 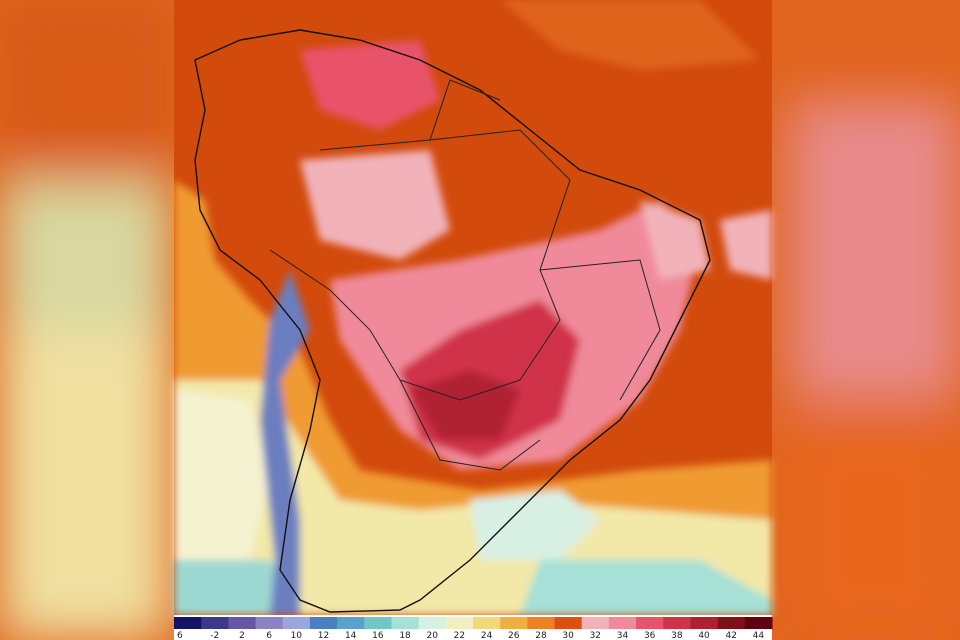 I want to click on color-bar-label: 24, so click(x=487, y=635).